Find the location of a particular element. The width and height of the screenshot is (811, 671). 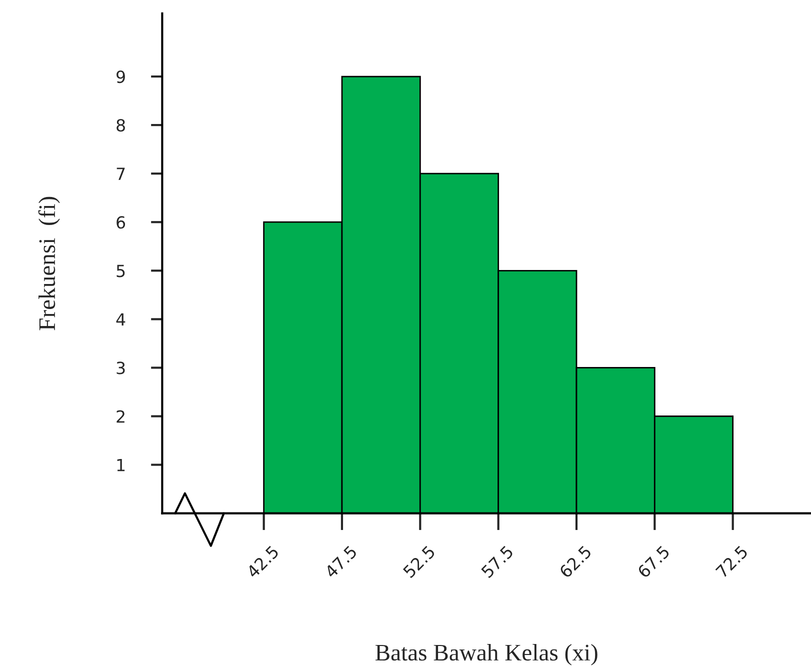

y-tick-label: 1 is located at coordinates (121, 465).